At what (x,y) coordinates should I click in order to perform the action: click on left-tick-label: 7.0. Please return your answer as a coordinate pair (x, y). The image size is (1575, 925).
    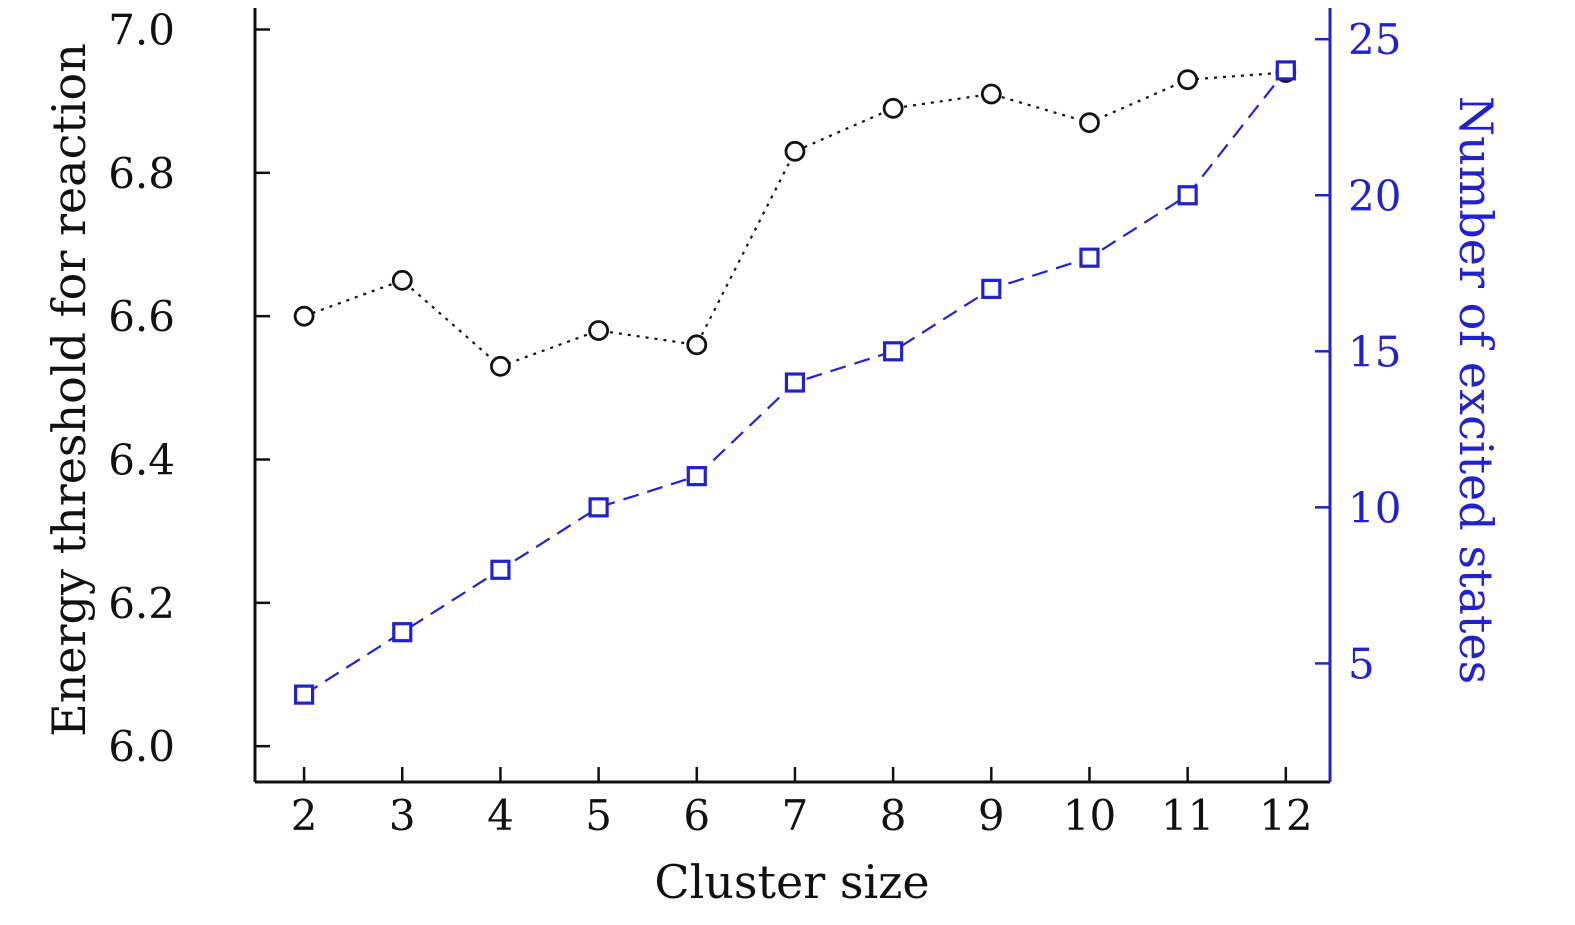
    Looking at the image, I should click on (141, 30).